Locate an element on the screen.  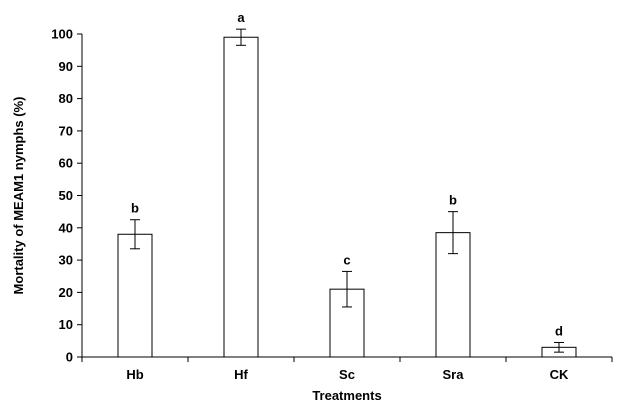
y-tick-label: 90 is located at coordinates (66, 66).